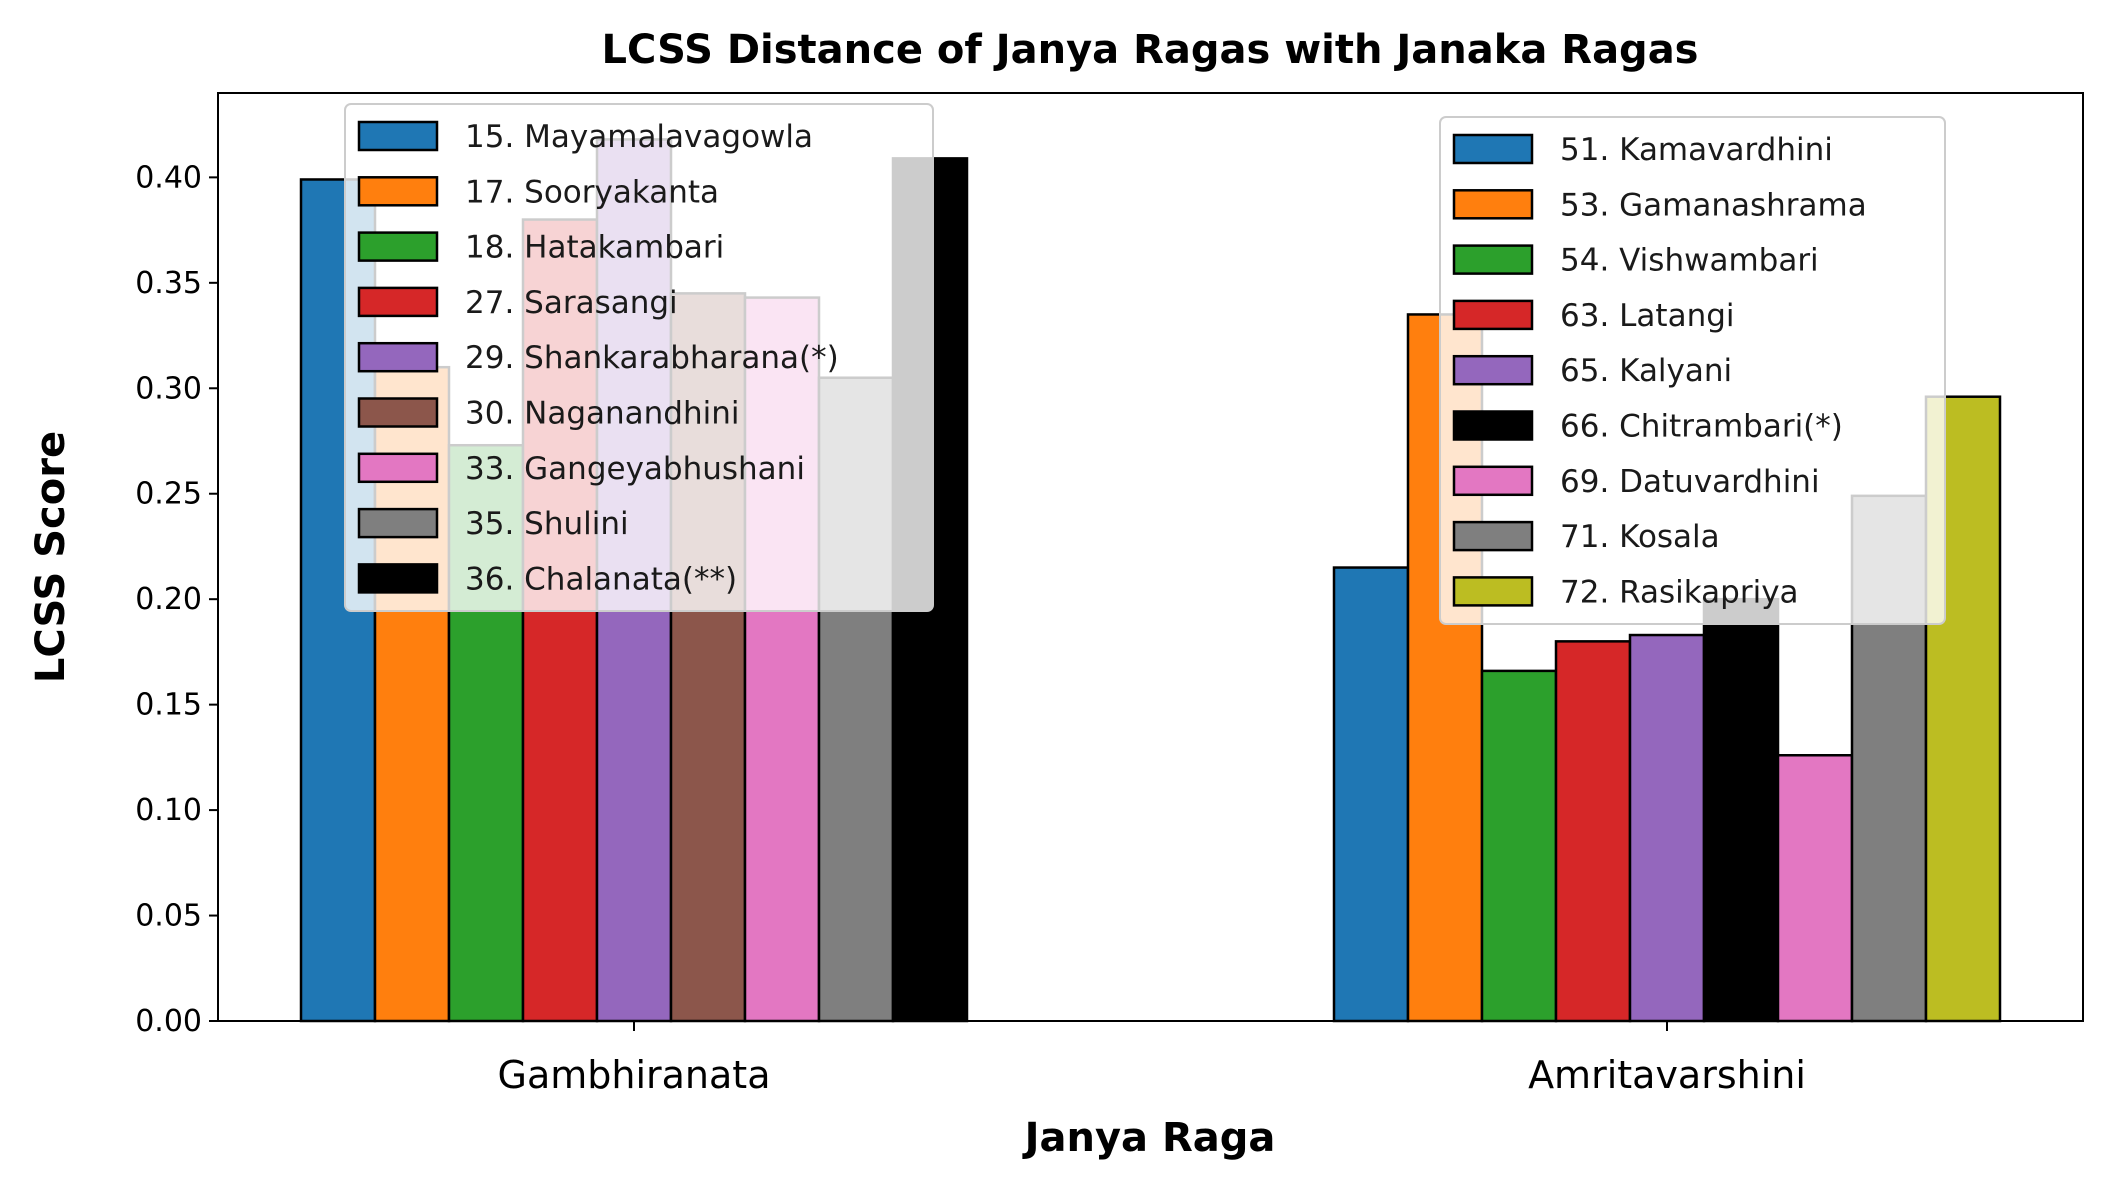 Image resolution: width=2106 pixels, height=1188 pixels. Describe the element at coordinates (168, 177) in the screenshot. I see `y-tick-label: 0.40` at that location.